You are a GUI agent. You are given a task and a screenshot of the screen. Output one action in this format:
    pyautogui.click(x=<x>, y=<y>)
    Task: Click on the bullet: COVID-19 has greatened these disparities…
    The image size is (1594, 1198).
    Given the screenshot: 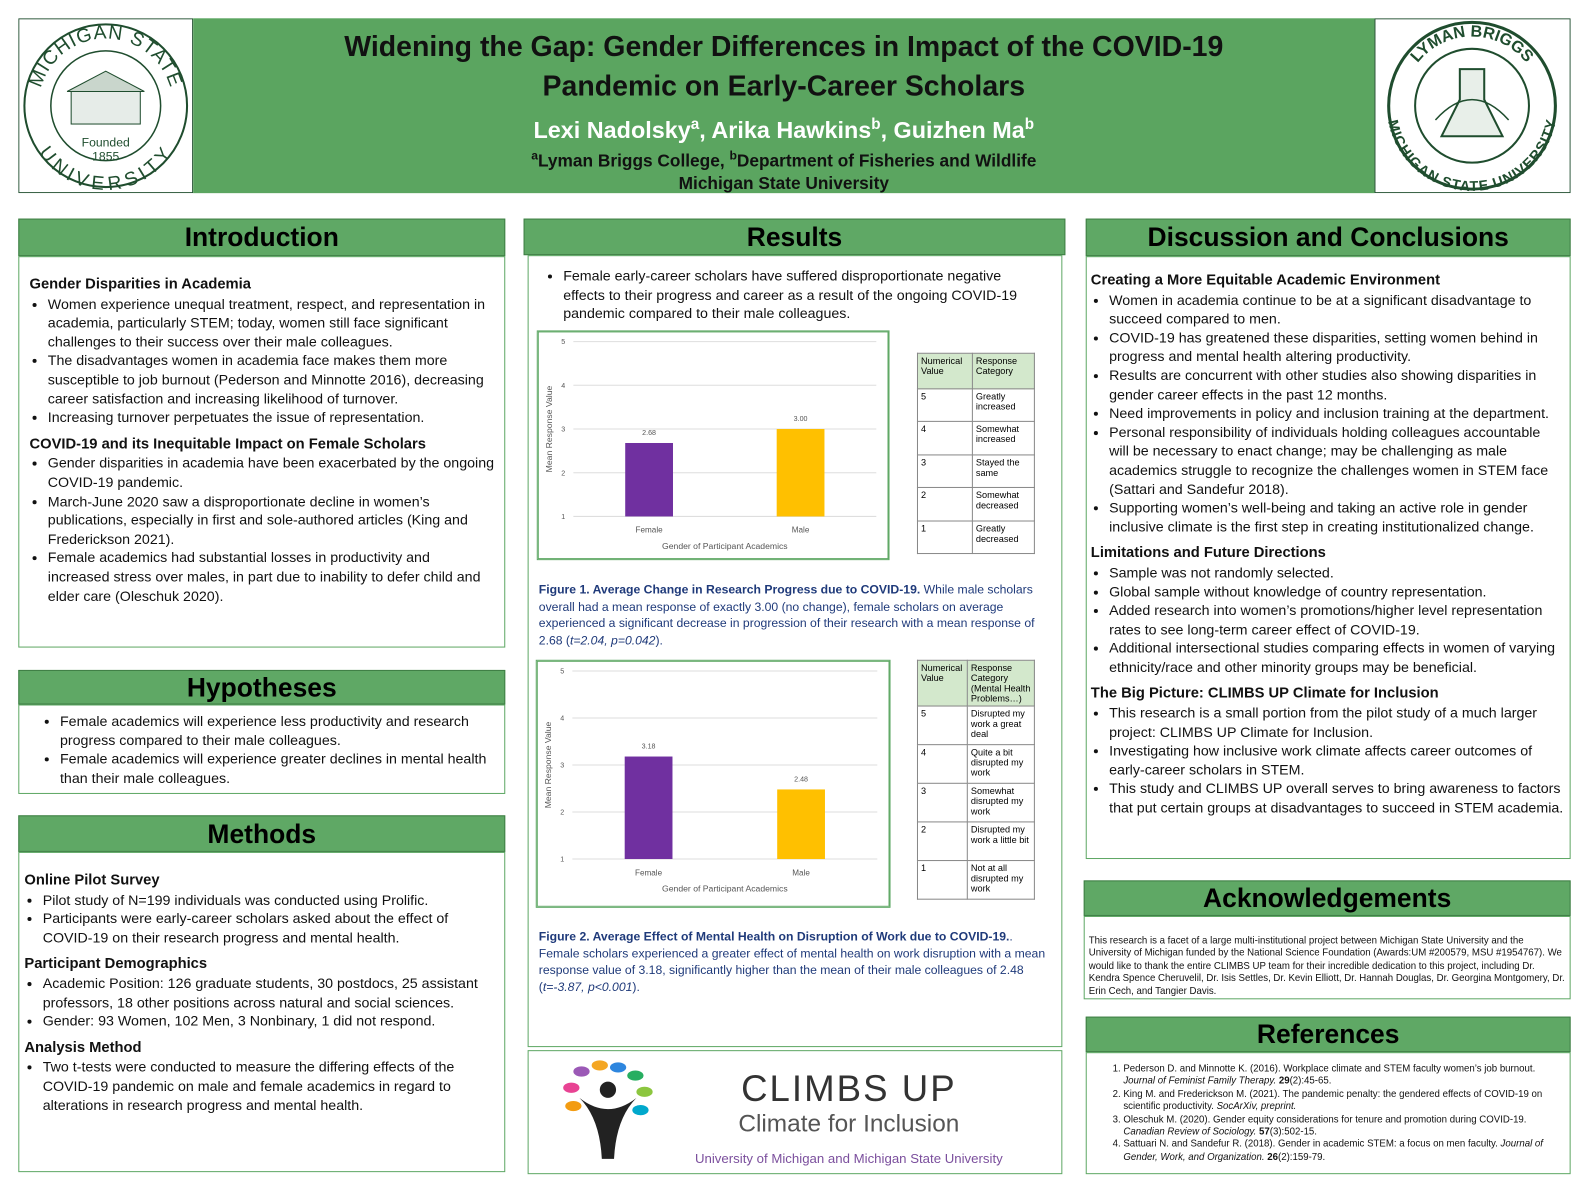 What is the action you would take?
    pyautogui.click(x=1336, y=347)
    